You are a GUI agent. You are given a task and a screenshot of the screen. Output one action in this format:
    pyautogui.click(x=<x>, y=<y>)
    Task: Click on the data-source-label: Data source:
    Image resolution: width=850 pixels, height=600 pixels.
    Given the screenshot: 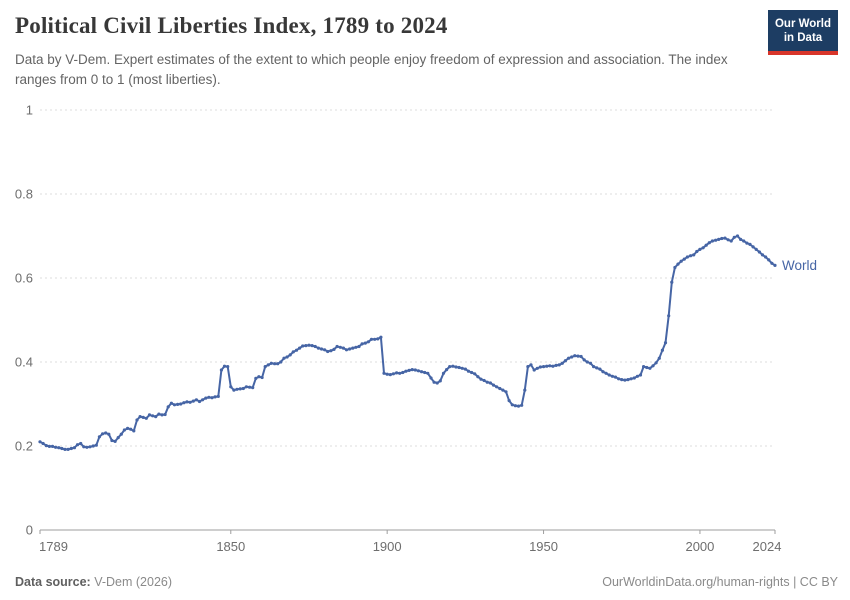 What is the action you would take?
    pyautogui.click(x=53, y=582)
    